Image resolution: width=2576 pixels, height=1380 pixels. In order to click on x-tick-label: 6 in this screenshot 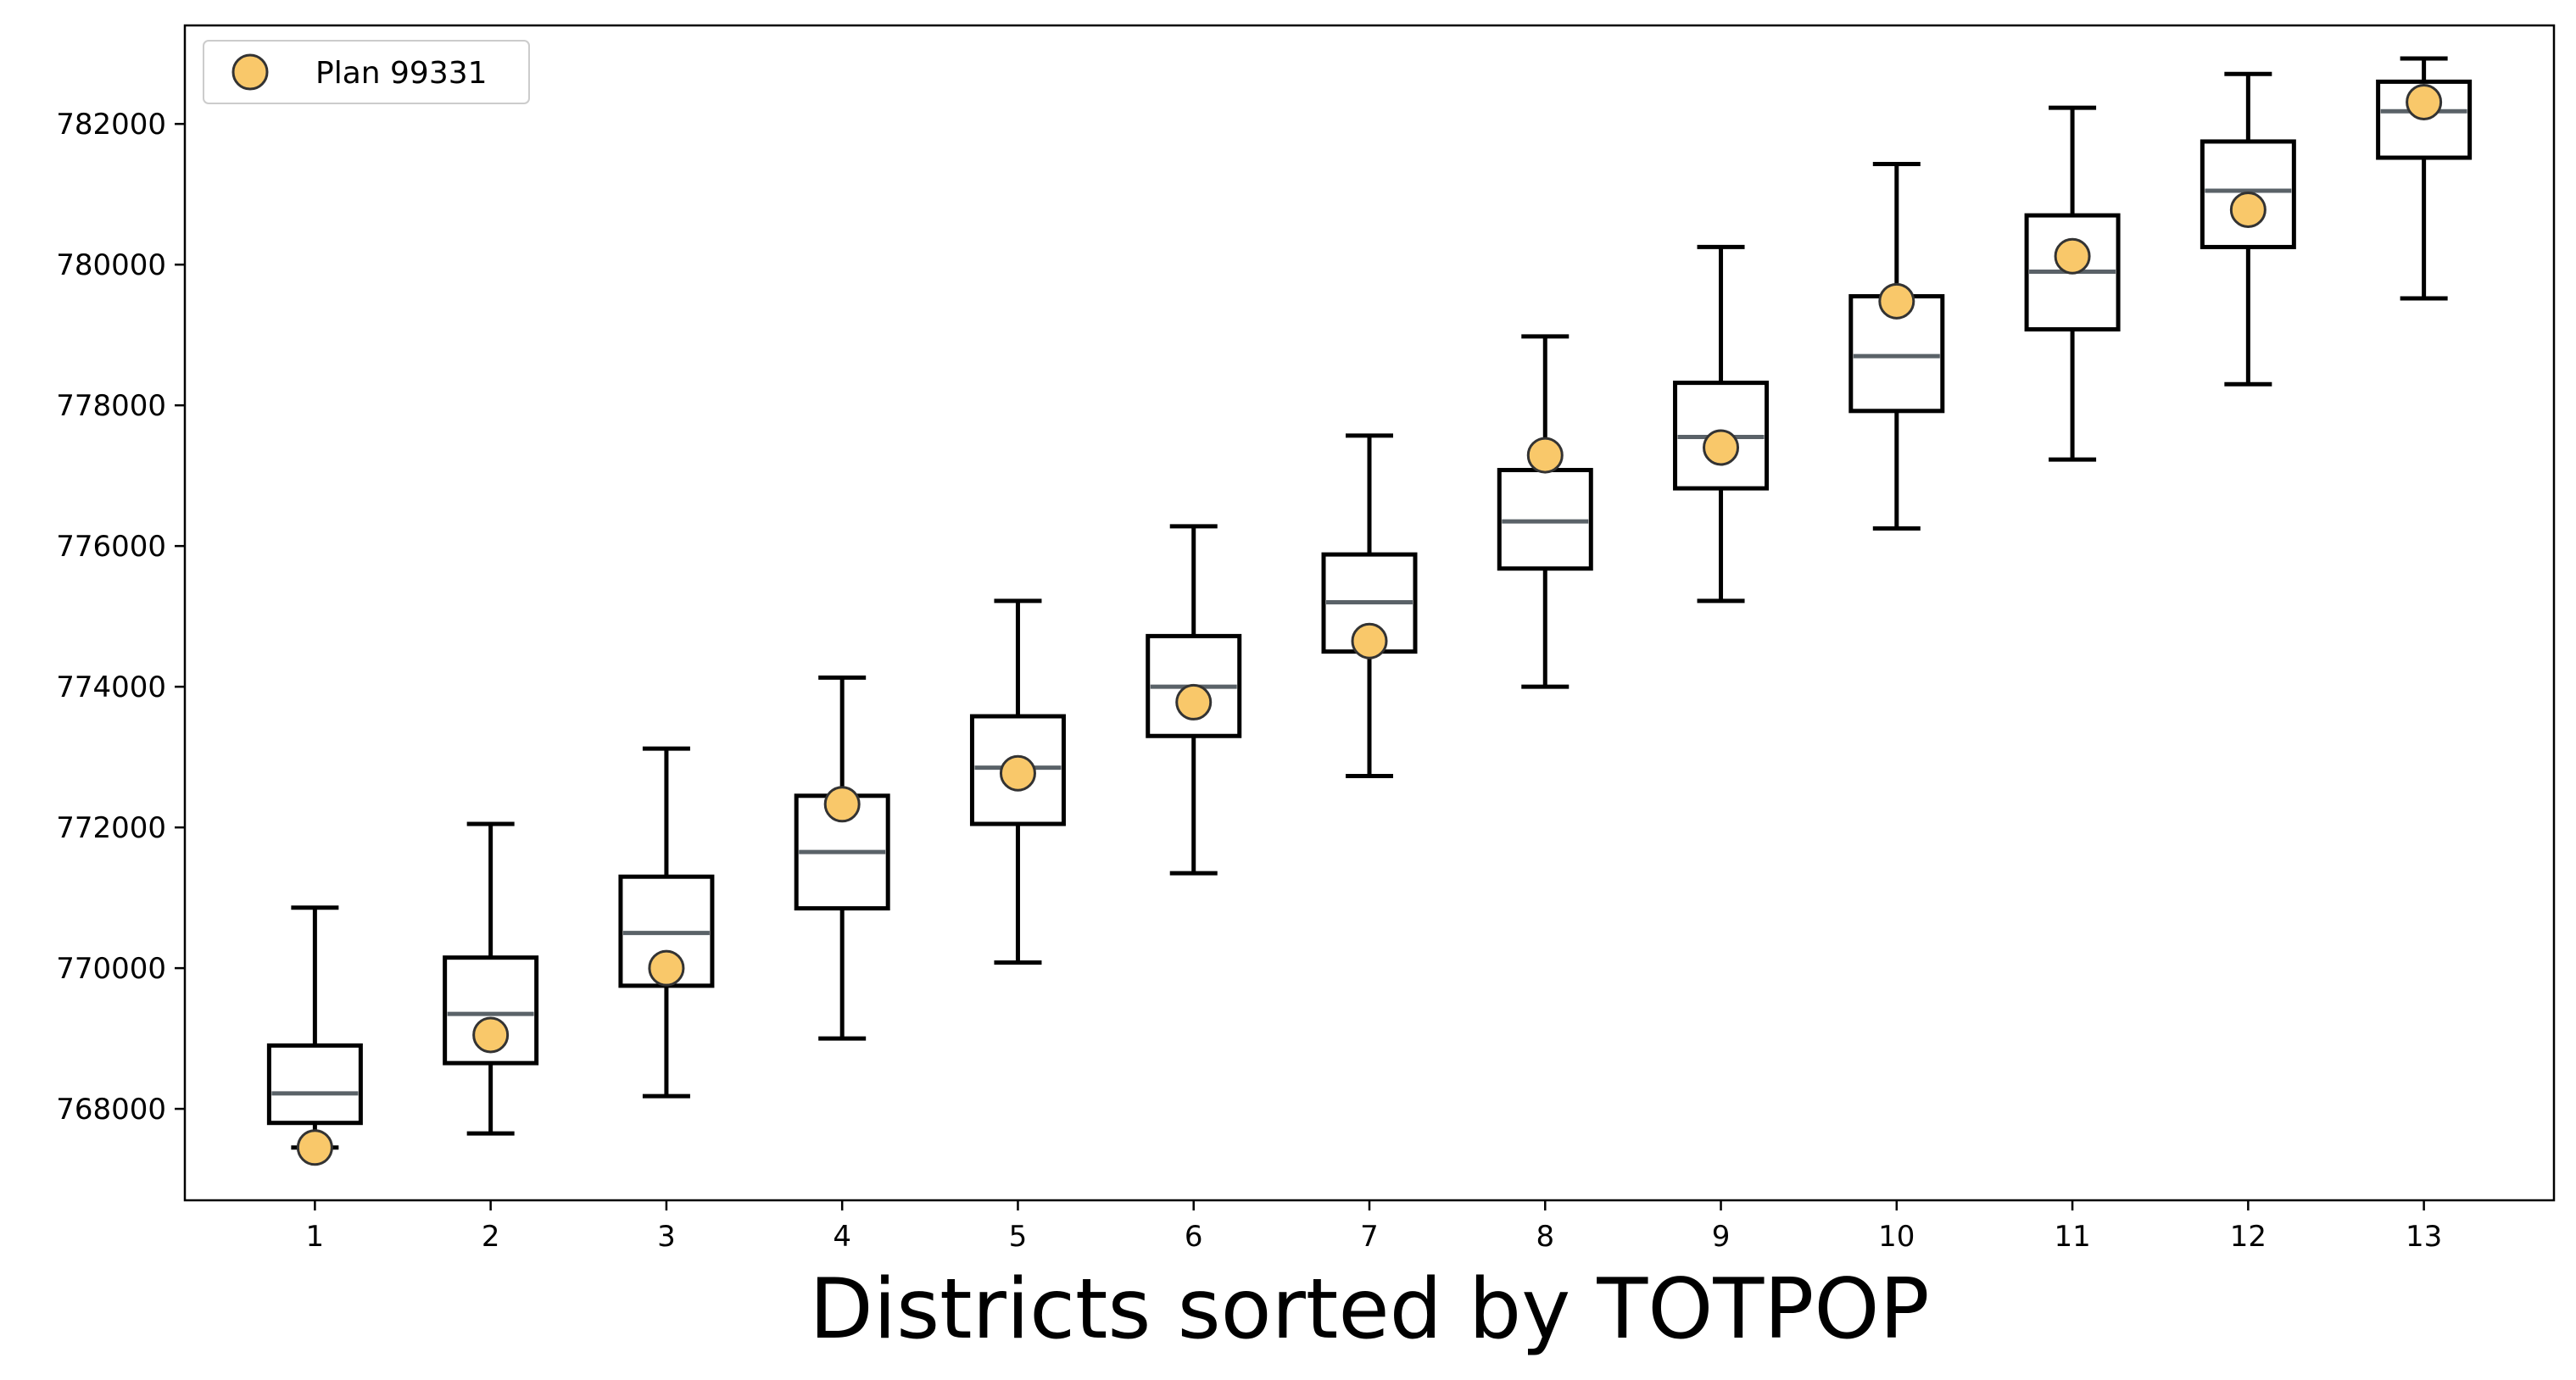, I will do `click(1194, 1237)`.